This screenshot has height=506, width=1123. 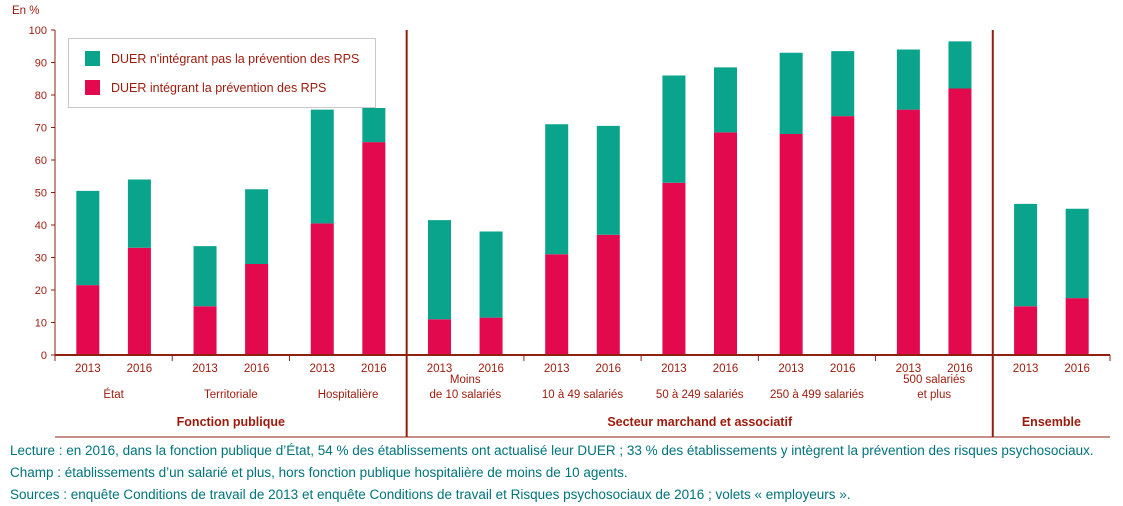 What do you see at coordinates (934, 395) in the screenshot?
I see `category-label: et plus` at bounding box center [934, 395].